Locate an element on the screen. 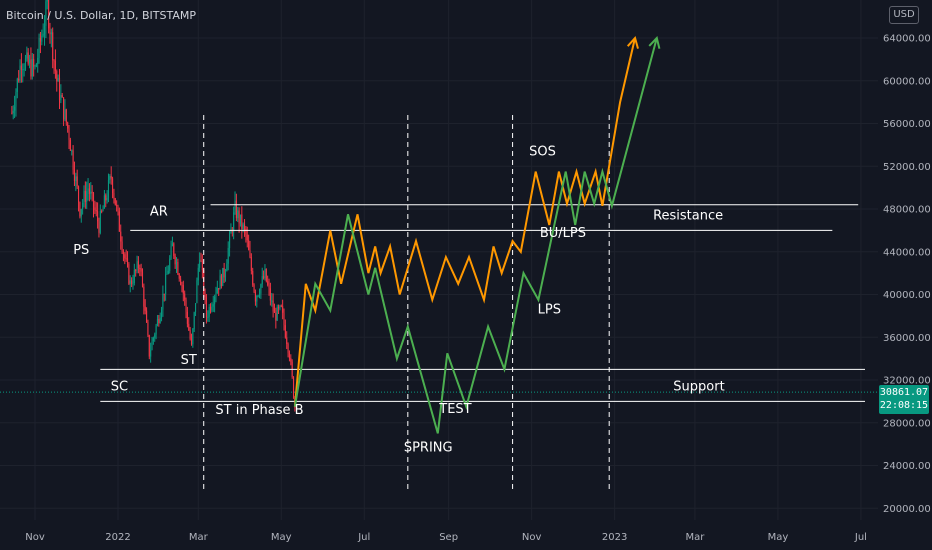  price-axis-tick: 28000.00 is located at coordinates (907, 423).